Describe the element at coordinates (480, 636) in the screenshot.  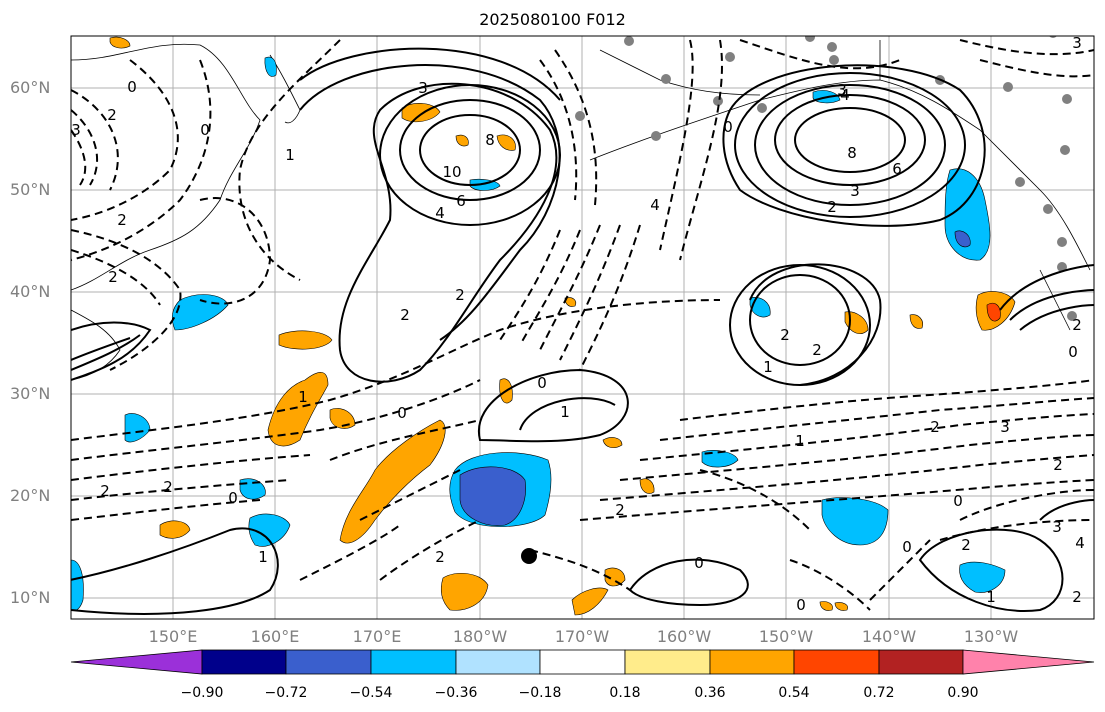
I see `lon-label: 180°W` at that location.